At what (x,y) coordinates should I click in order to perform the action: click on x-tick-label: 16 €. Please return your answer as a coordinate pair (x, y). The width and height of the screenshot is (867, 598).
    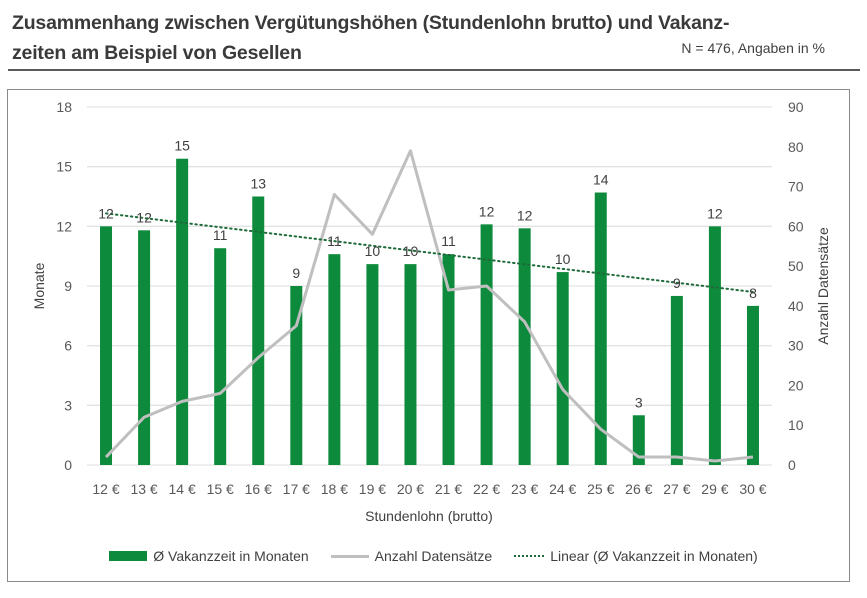
    Looking at the image, I should click on (258, 489).